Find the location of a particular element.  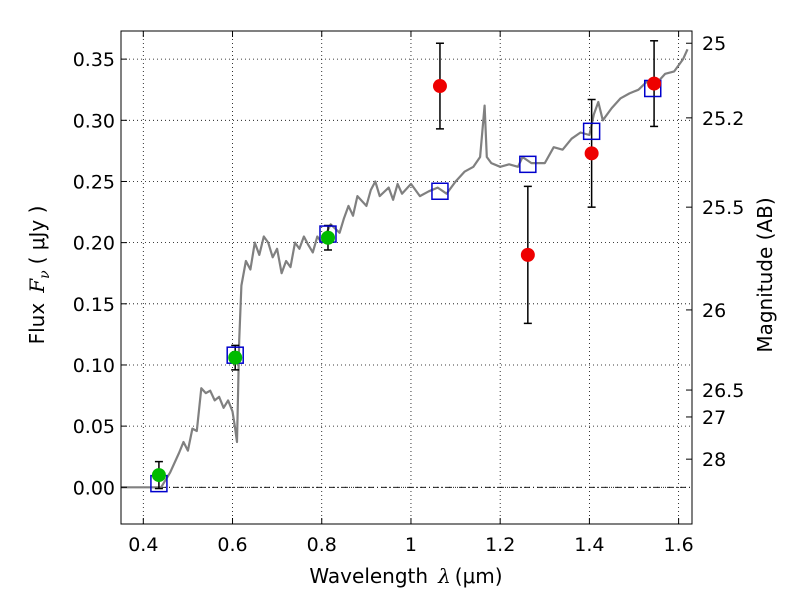

y-axis-label: Flux Fν ( μJy ) is located at coordinates (39, 275).